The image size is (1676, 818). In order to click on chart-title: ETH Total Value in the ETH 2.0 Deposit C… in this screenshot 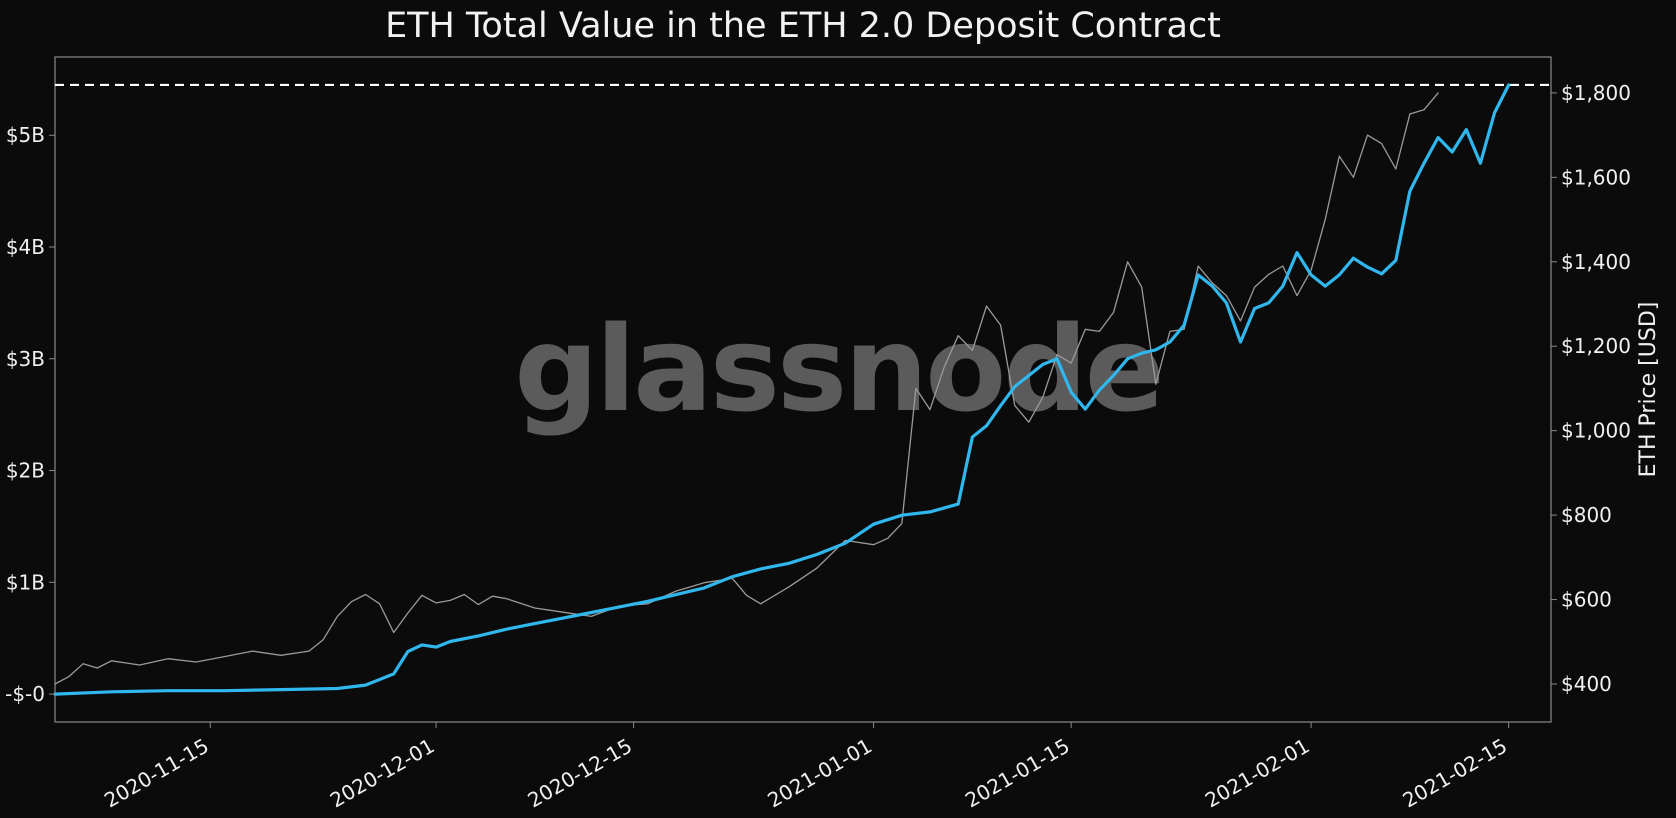, I will do `click(803, 26)`.